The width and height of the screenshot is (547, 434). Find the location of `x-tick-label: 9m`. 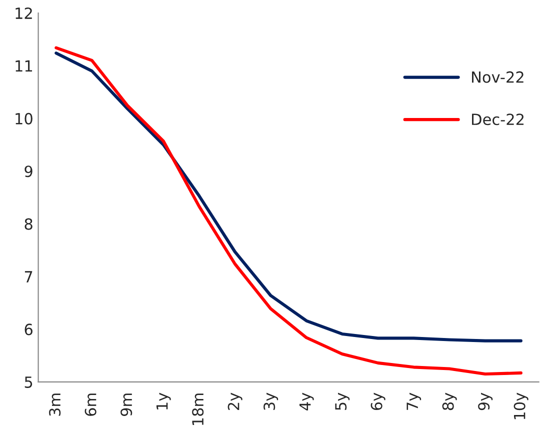

x-tick-label: 9m is located at coordinates (126, 405).